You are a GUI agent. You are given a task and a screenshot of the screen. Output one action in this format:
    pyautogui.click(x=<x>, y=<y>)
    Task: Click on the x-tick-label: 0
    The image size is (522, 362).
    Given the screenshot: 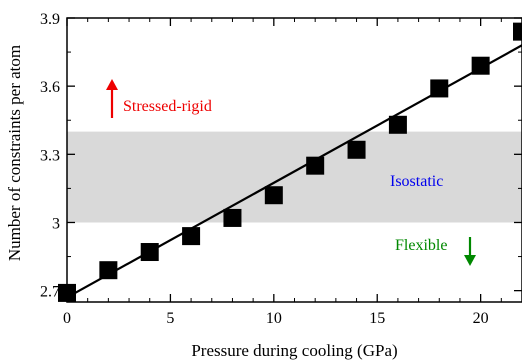 What is the action you would take?
    pyautogui.click(x=67, y=318)
    